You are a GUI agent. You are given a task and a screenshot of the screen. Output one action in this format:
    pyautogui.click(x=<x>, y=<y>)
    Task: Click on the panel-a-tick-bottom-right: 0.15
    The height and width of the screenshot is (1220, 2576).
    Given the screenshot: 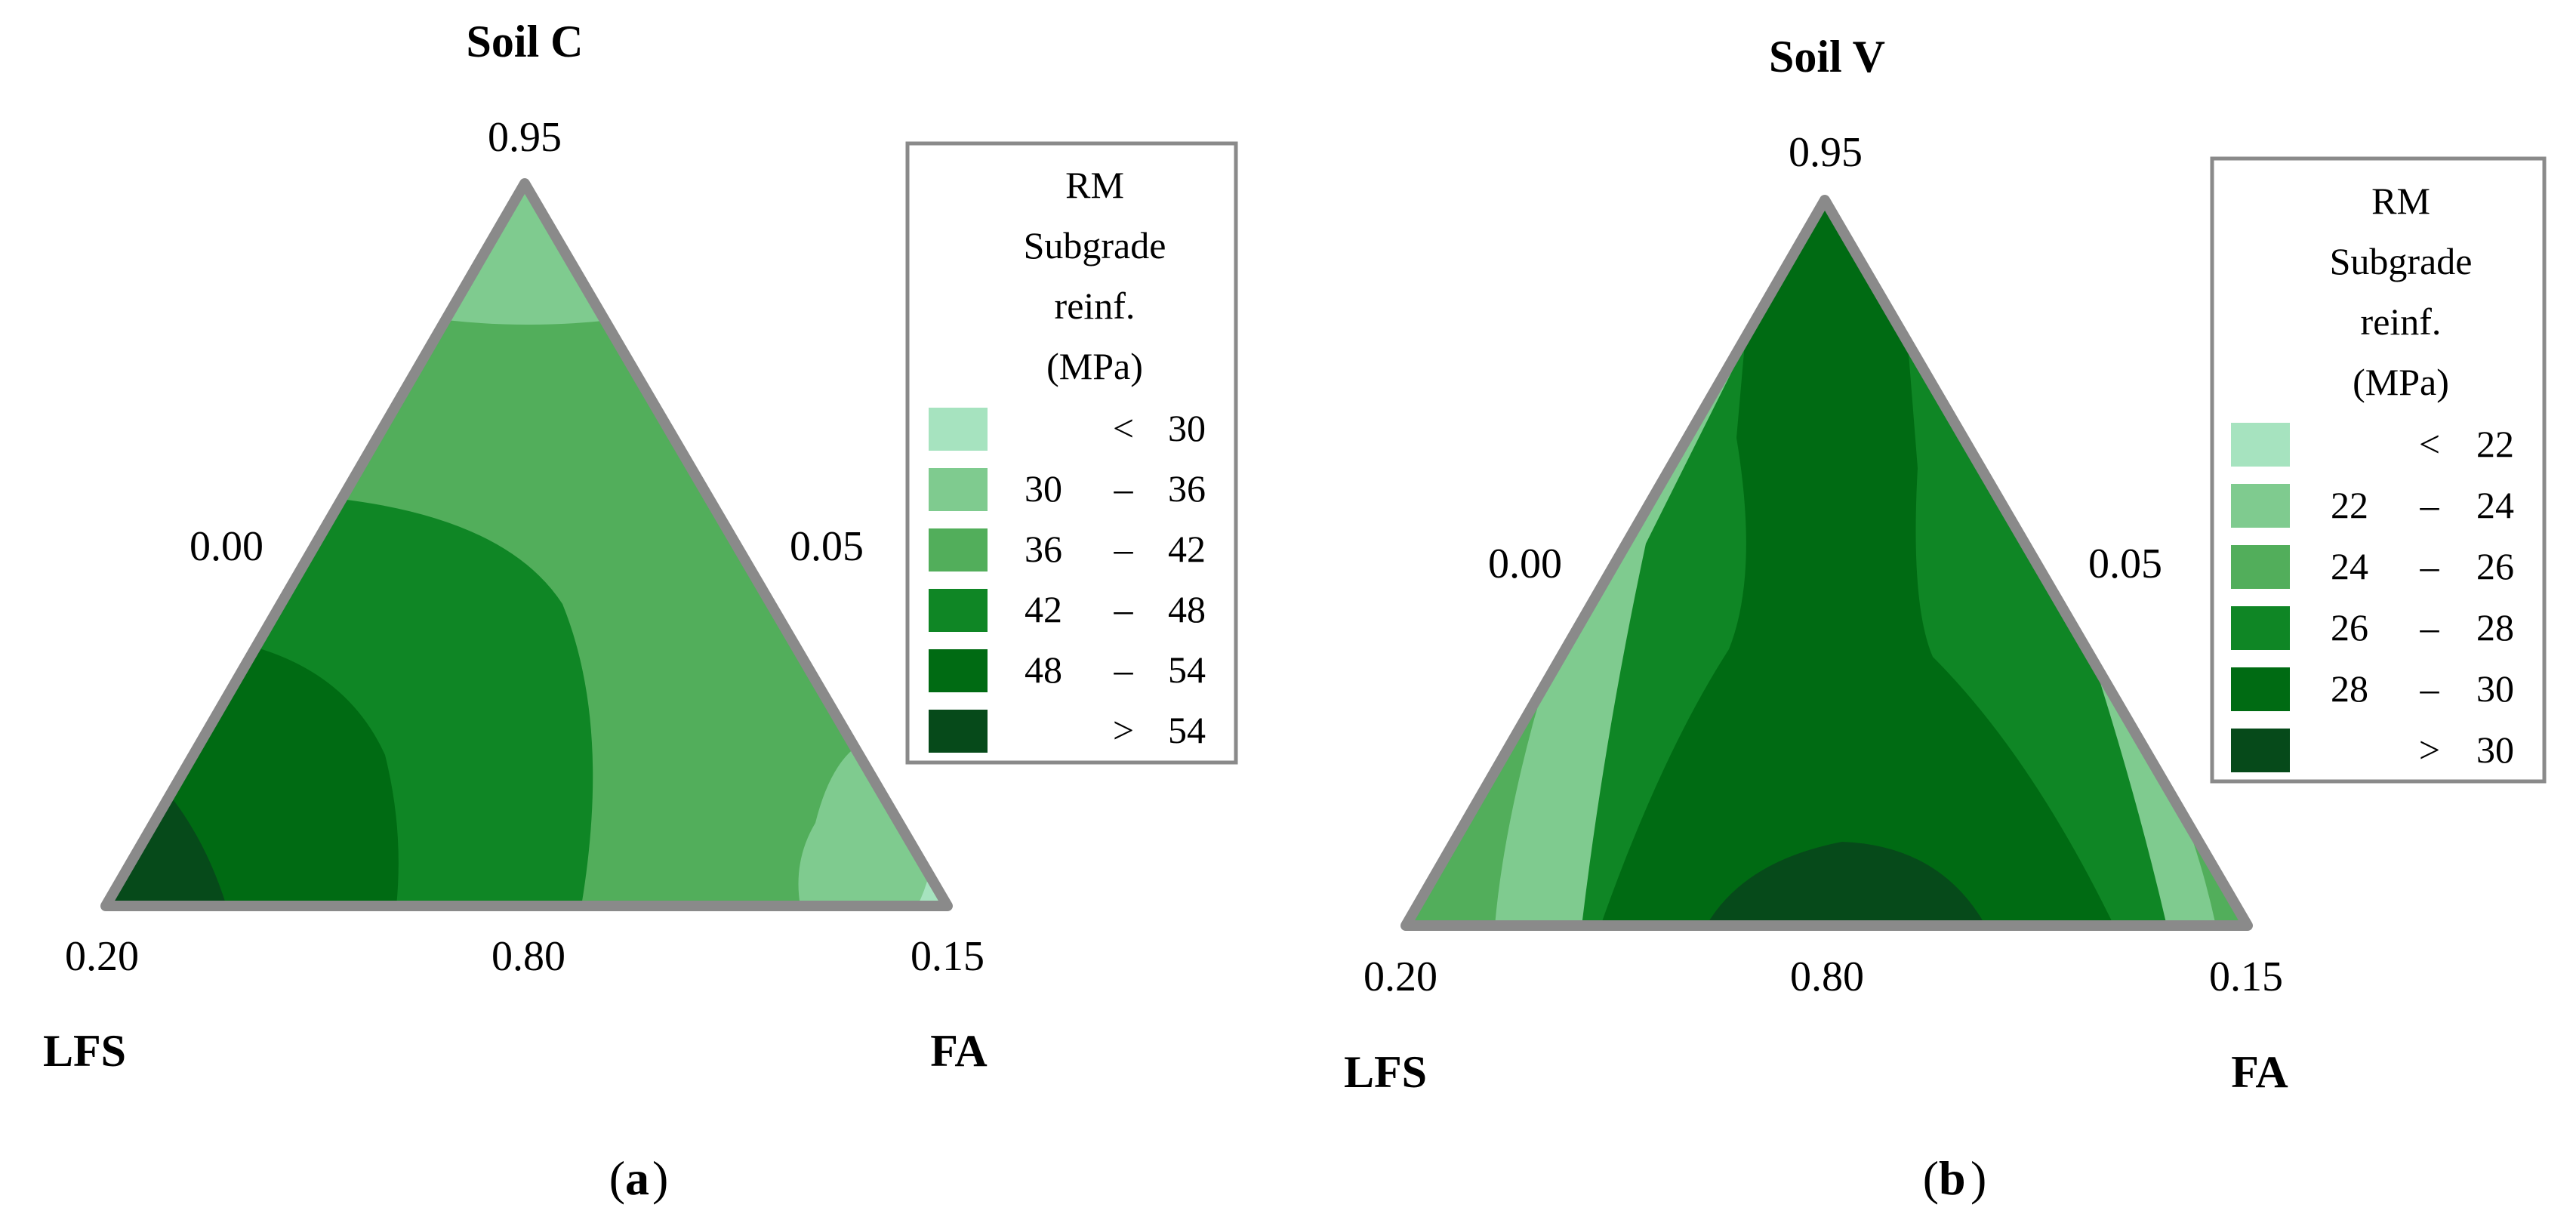 What is the action you would take?
    pyautogui.click(x=948, y=956)
    